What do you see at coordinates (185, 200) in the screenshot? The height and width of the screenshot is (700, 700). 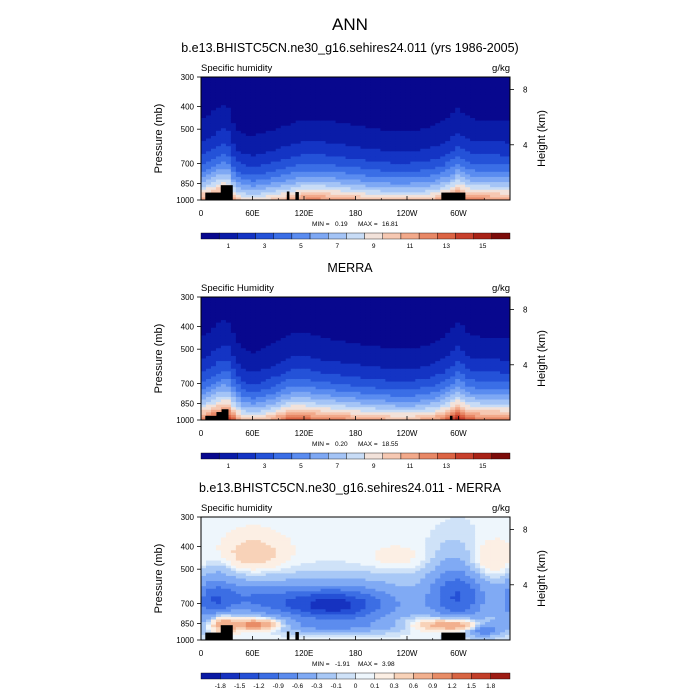 I see `y-tick-label: 1000` at bounding box center [185, 200].